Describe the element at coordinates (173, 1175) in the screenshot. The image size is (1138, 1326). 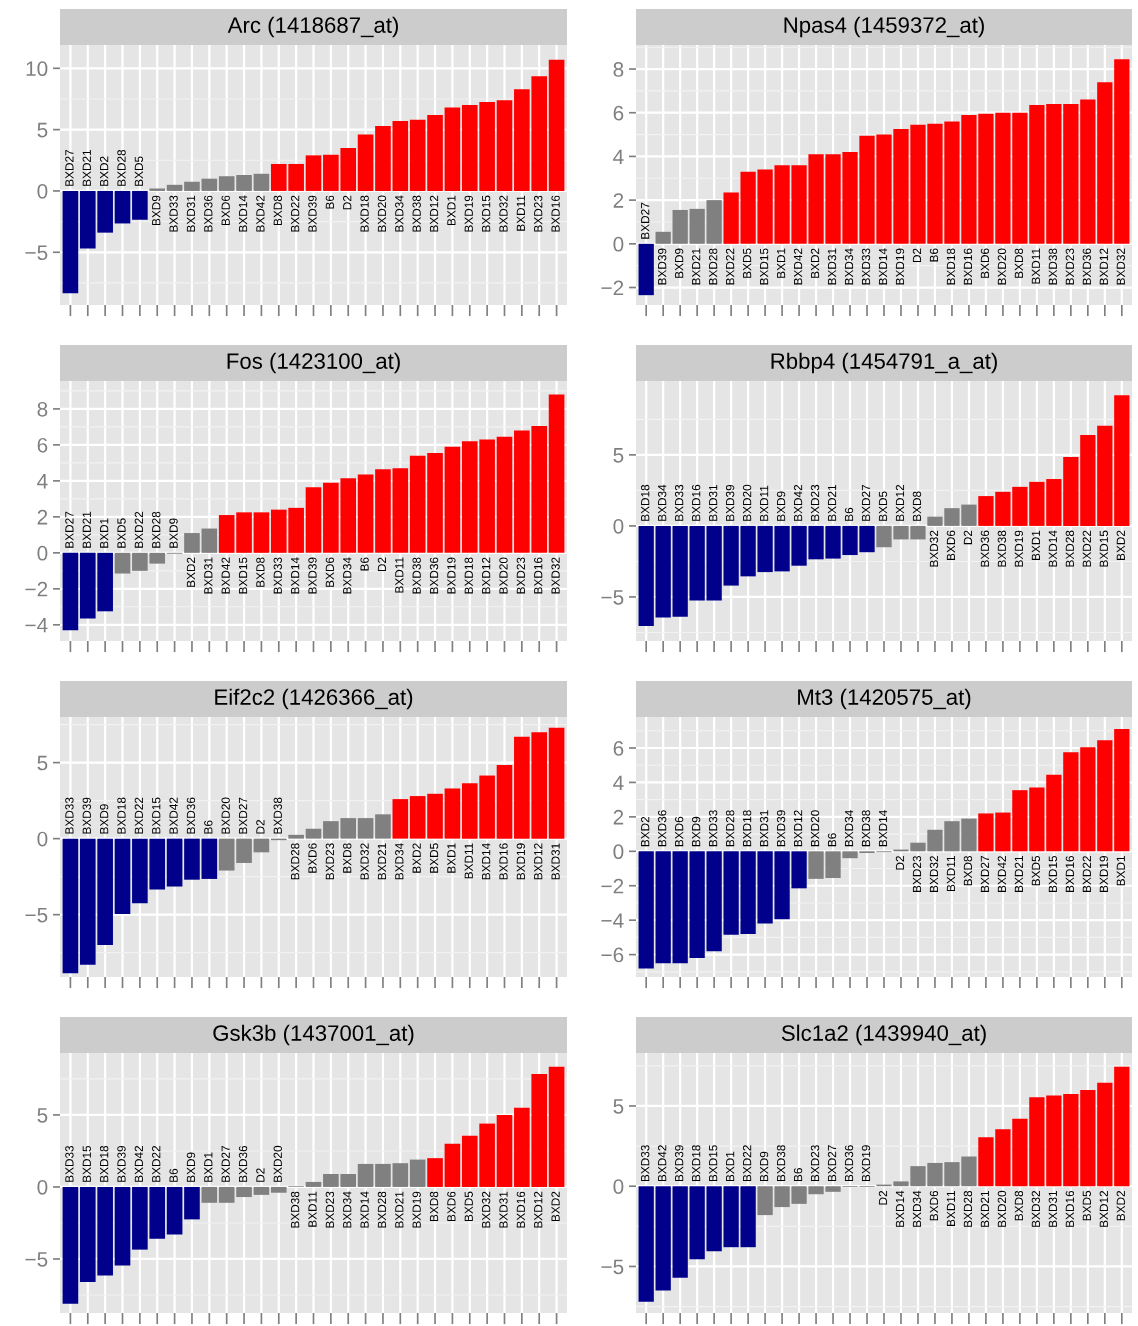
I see `category-label: B6` at that location.